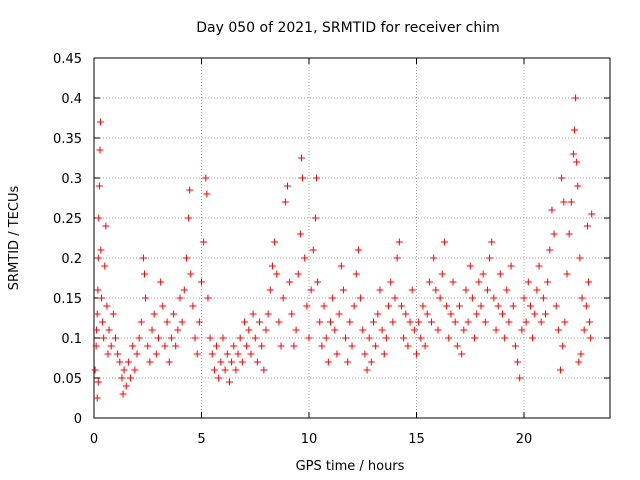 The height and width of the screenshot is (480, 640). Describe the element at coordinates (94, 439) in the screenshot. I see `x-tick-label: 0` at that location.